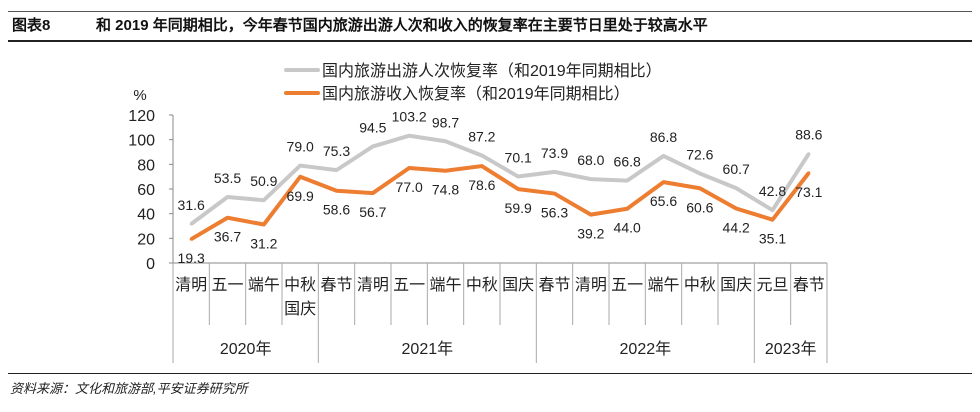 The width and height of the screenshot is (980, 412). What do you see at coordinates (146, 239) in the screenshot?
I see `y-tick-label: 20` at bounding box center [146, 239].